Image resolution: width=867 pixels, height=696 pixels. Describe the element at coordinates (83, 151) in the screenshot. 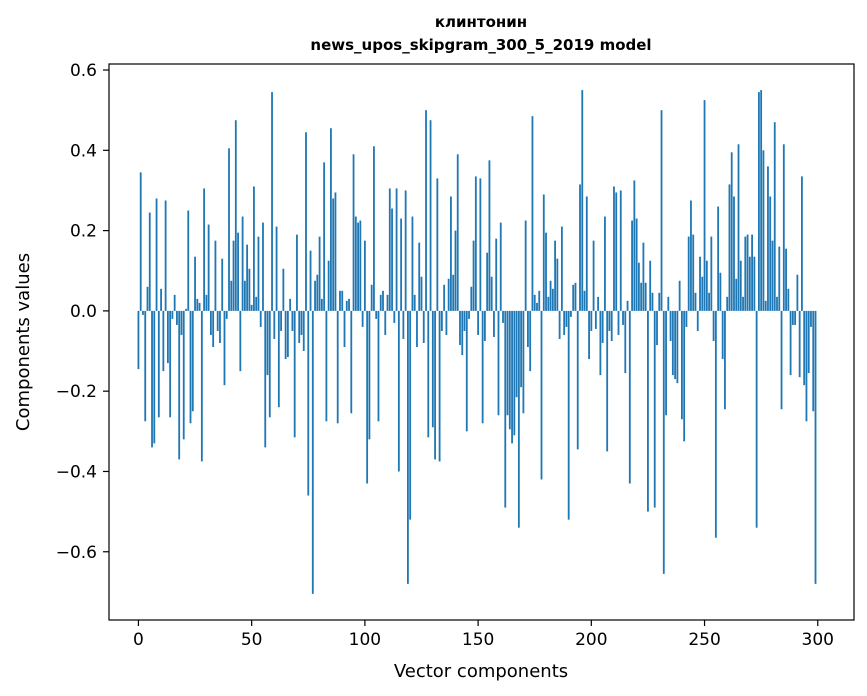

I see `y-tick-label: 0.4` at that location.